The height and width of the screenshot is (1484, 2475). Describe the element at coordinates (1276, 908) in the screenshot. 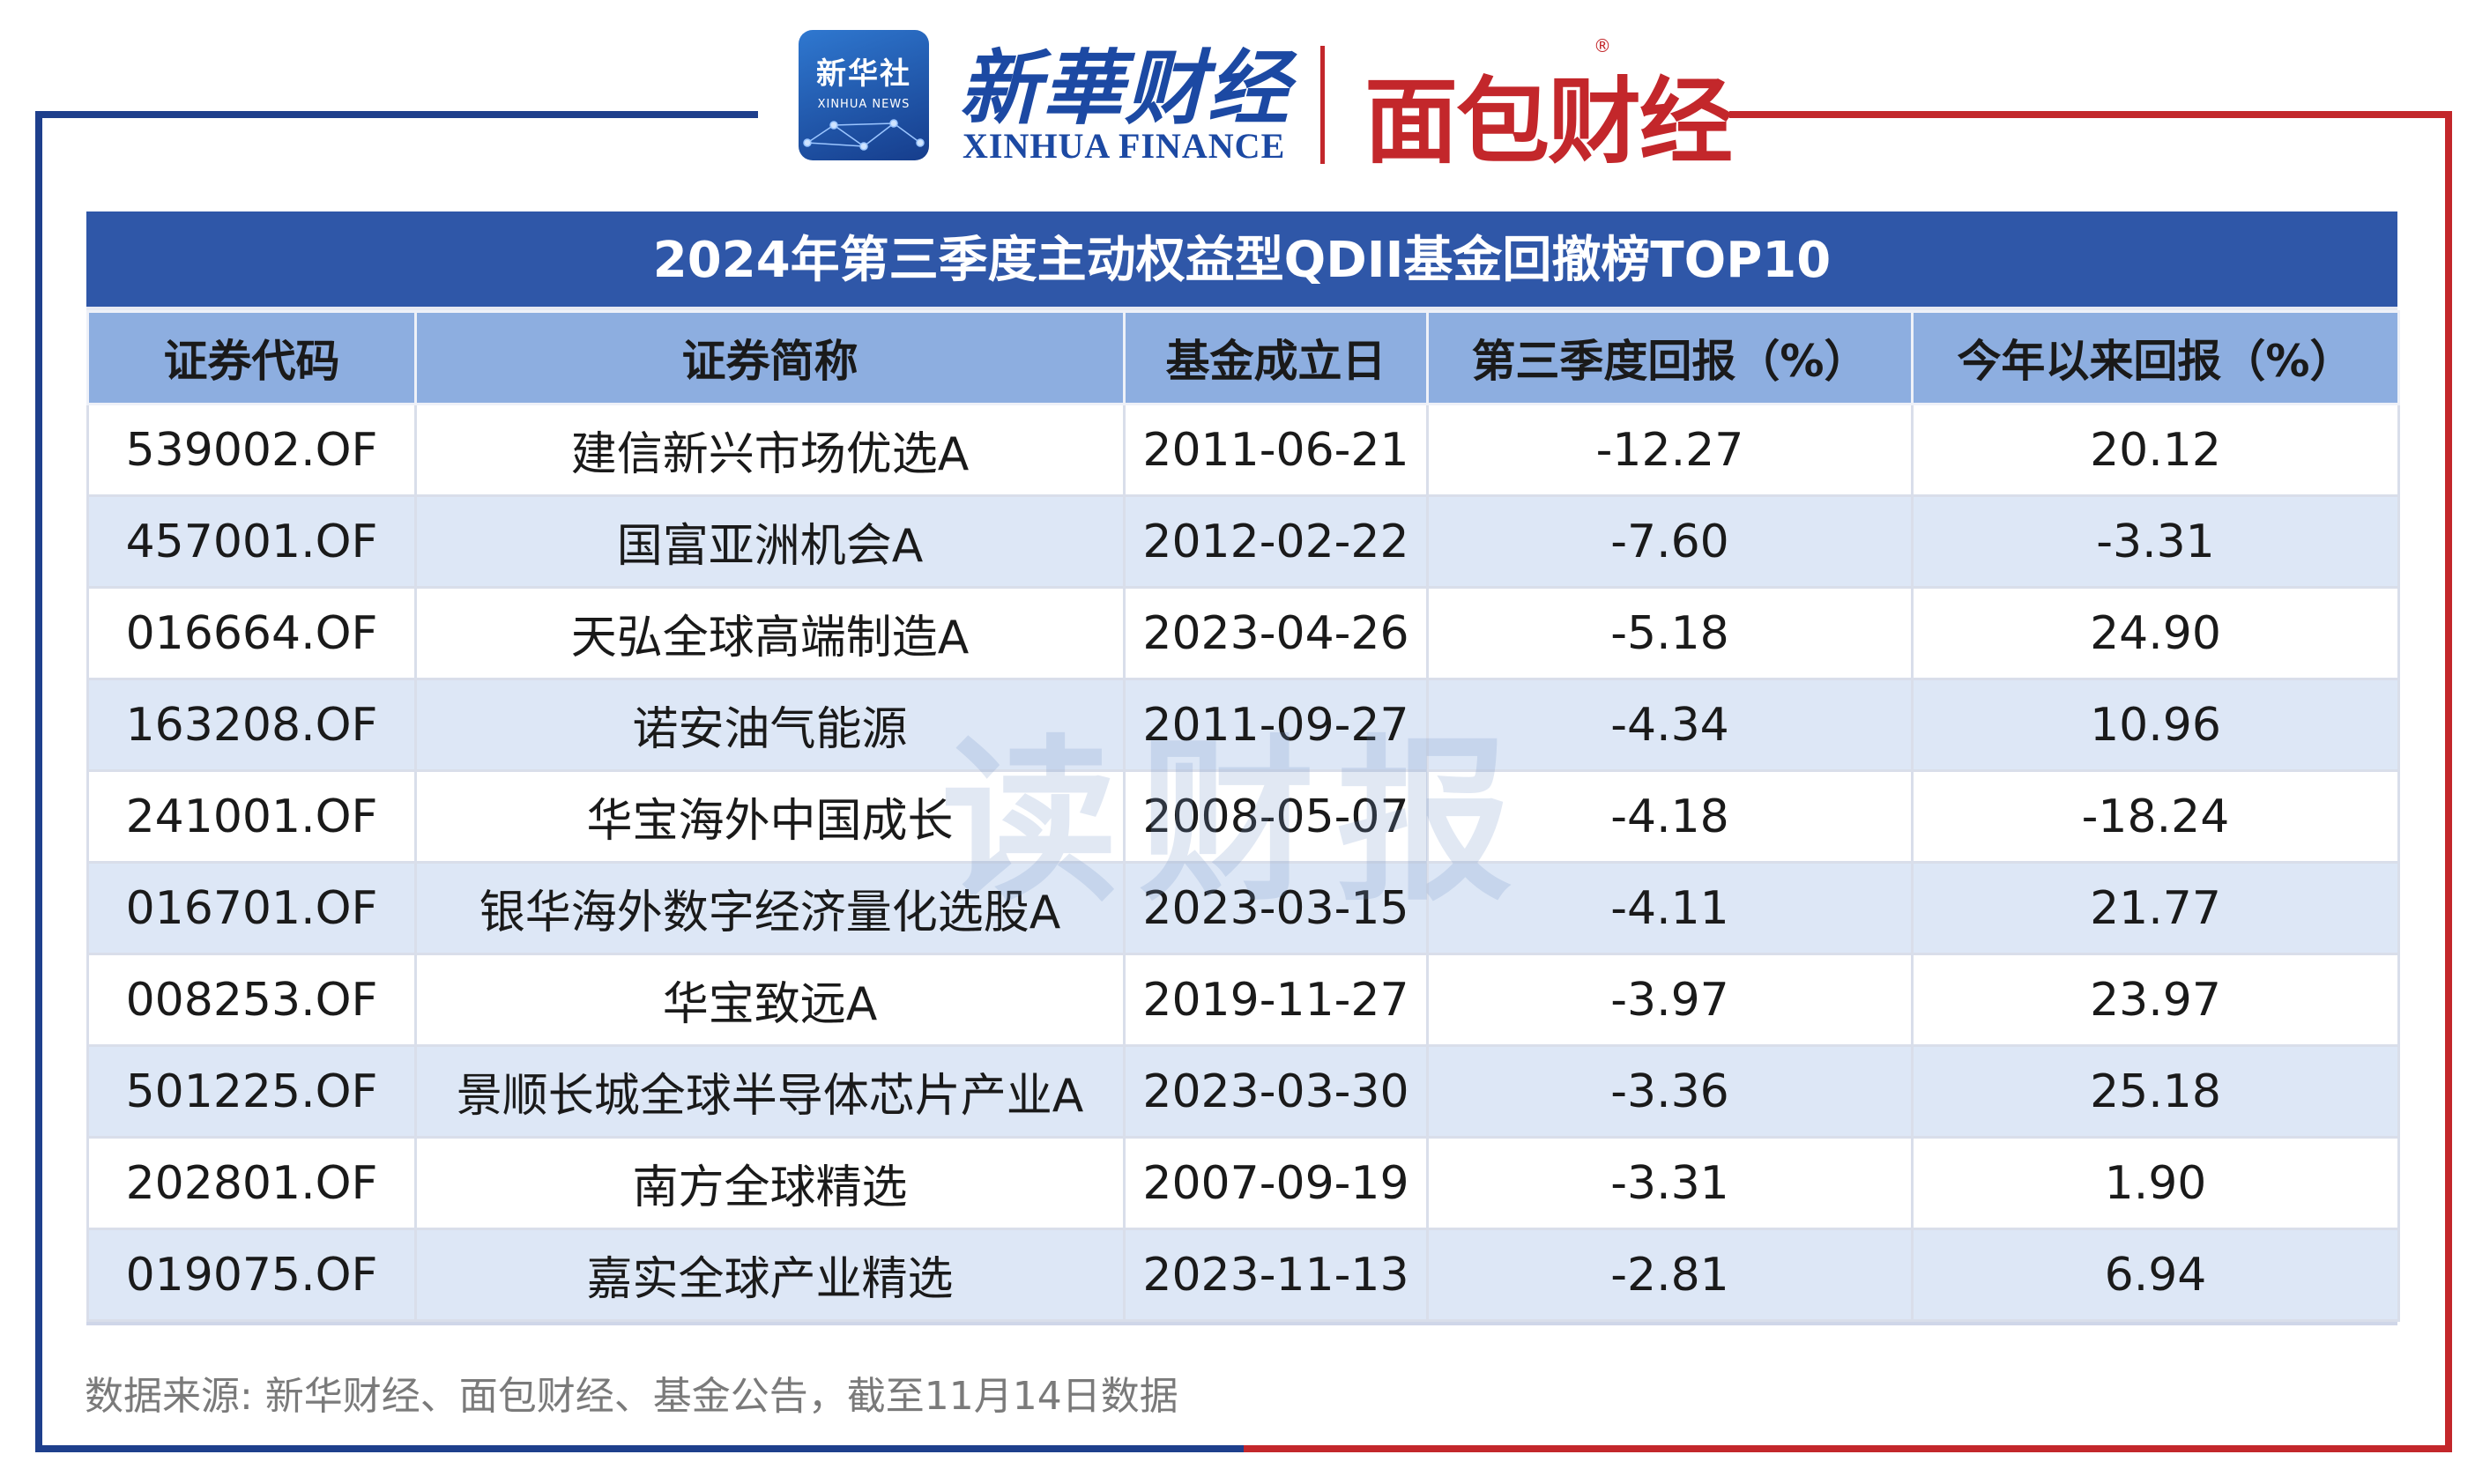

I see `cell-inception: 2023-03-15` at that location.